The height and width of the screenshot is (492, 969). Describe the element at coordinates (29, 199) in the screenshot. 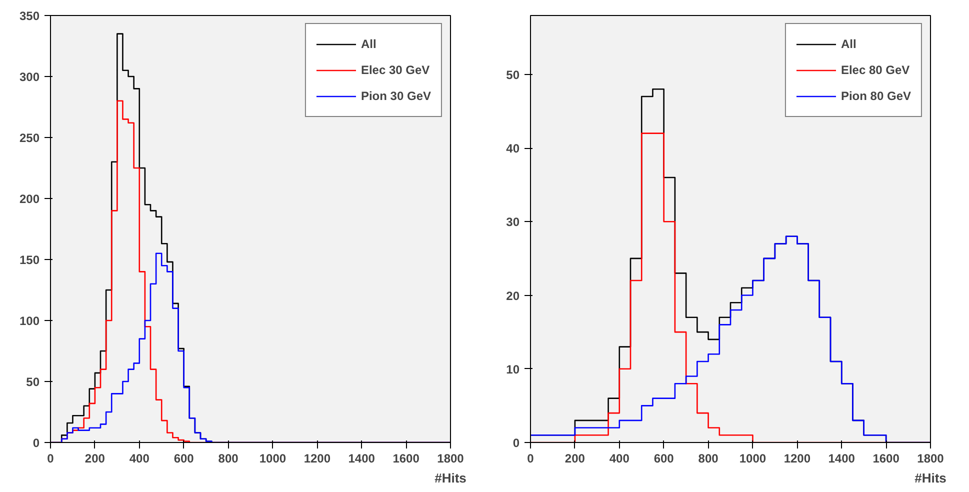

I see `y-tick-label: 200` at that location.